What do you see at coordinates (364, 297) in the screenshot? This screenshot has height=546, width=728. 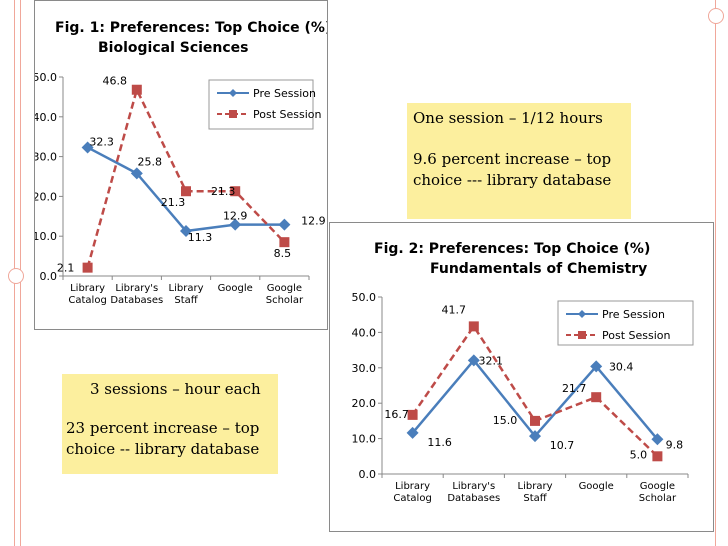 I see `c2-y-tick-label: 50.0` at bounding box center [364, 297].